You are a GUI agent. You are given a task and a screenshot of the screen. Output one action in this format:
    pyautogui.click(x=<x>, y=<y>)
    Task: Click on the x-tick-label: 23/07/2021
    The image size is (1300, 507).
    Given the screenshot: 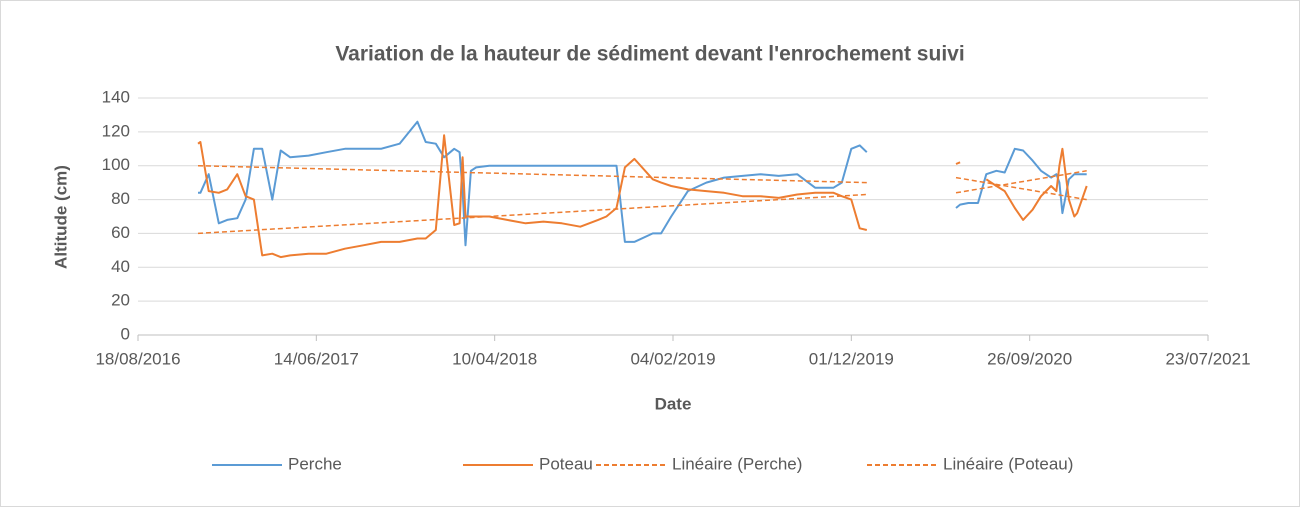 What is the action you would take?
    pyautogui.click(x=1207, y=358)
    